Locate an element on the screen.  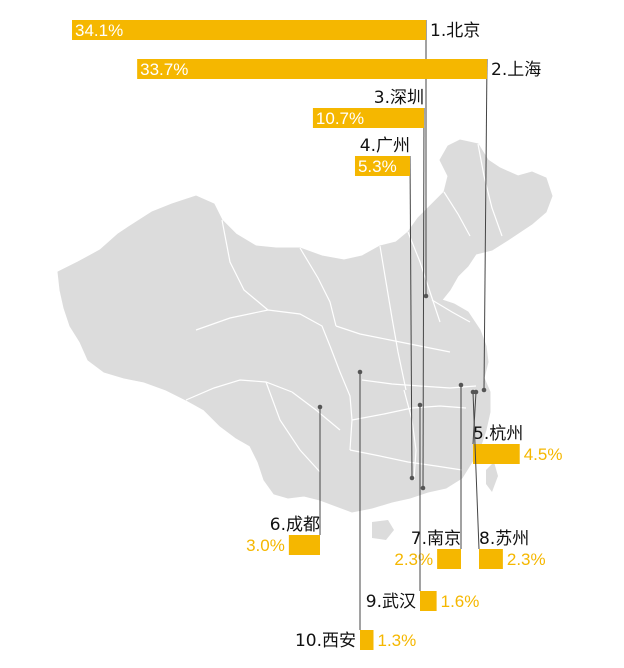
category-label: 7.南京 is located at coordinates (436, 539).